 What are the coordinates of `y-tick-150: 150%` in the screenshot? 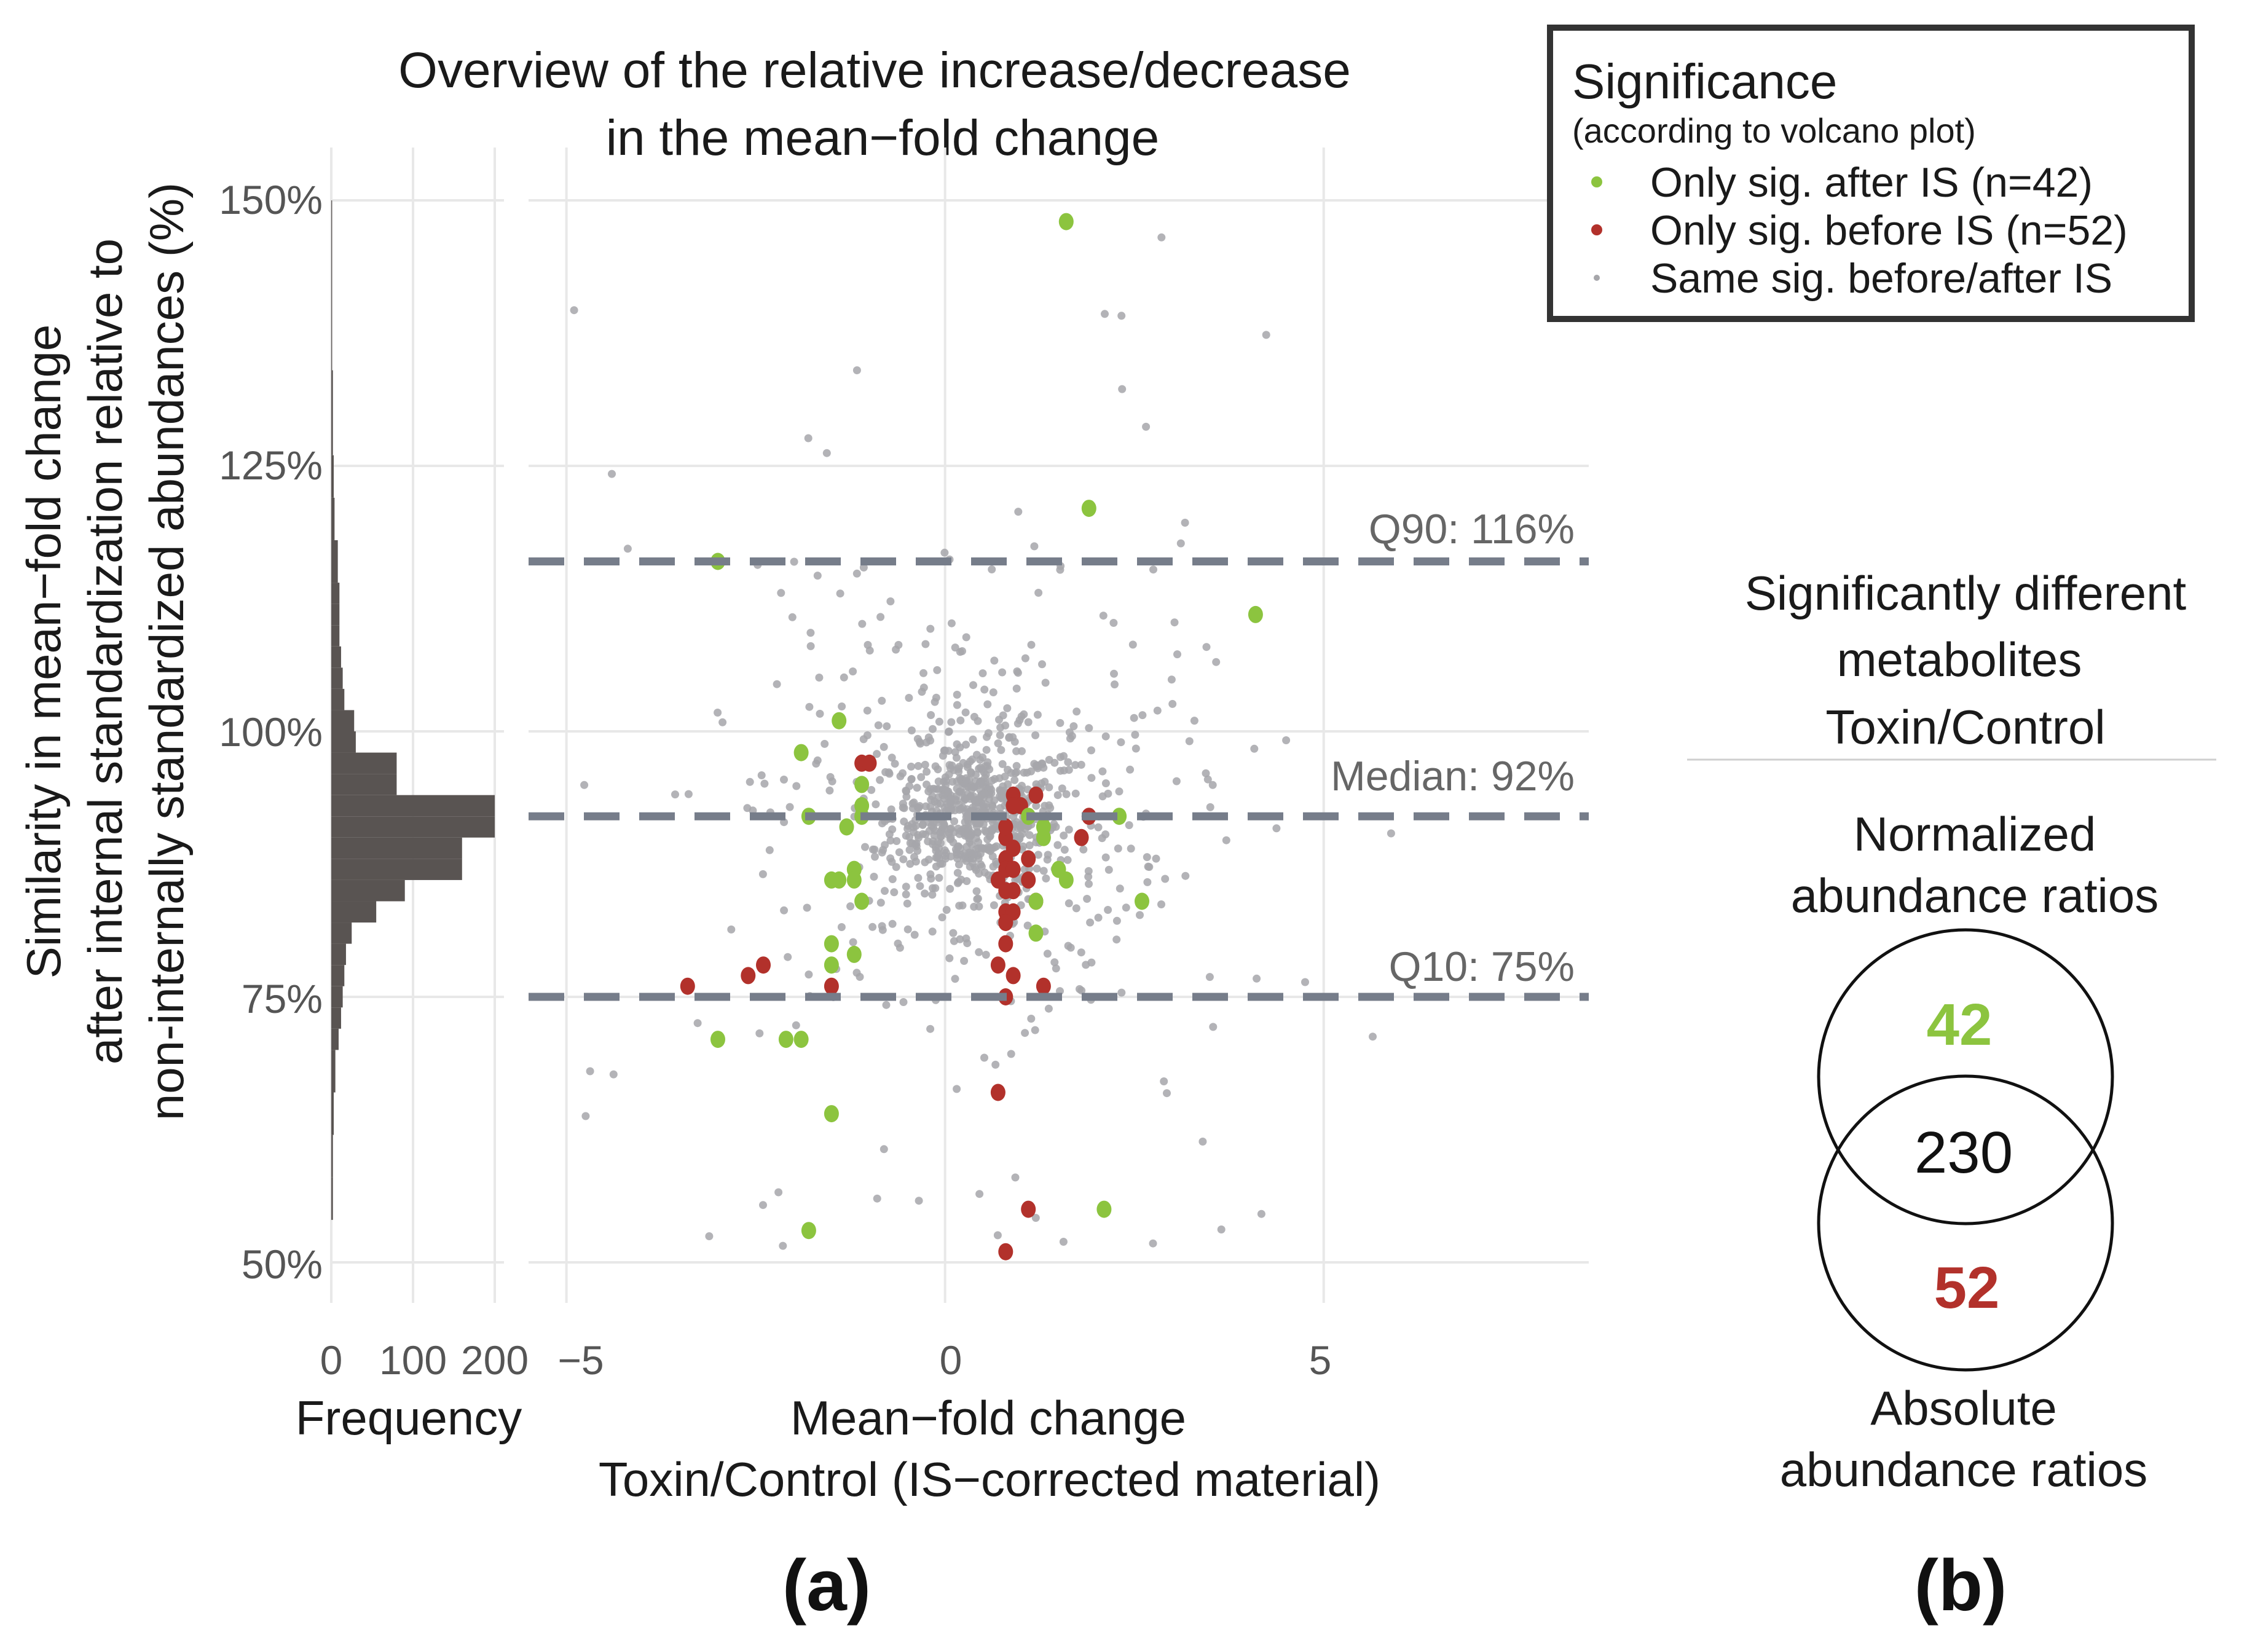 It's located at (271, 199).